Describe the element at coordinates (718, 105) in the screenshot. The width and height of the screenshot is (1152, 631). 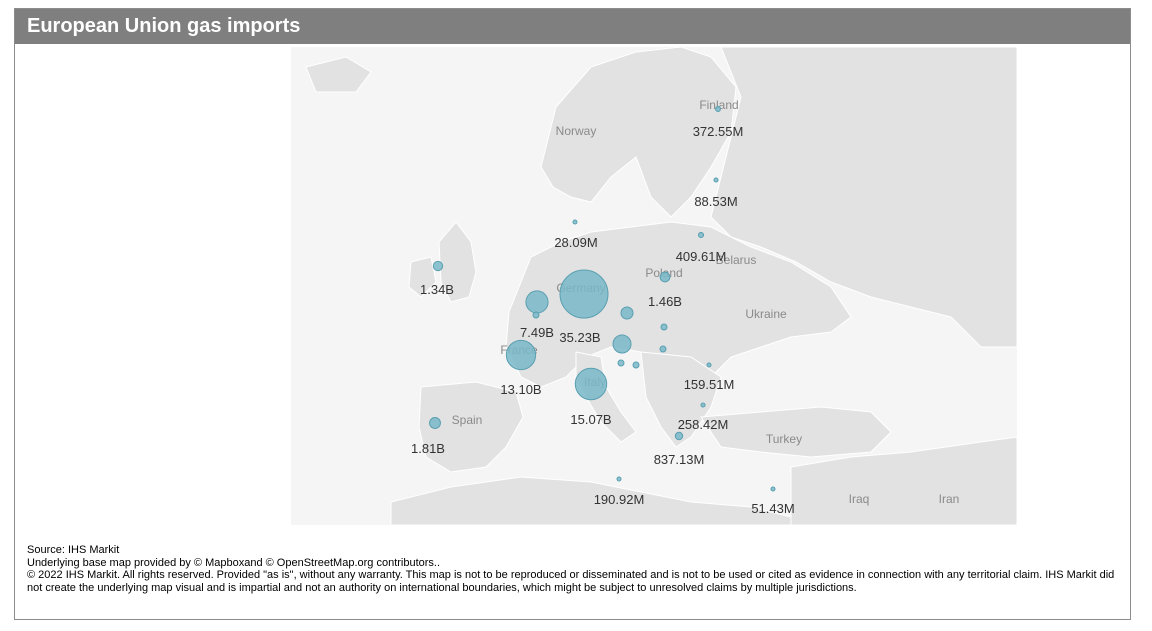
I see `country-label-finland: Finland` at that location.